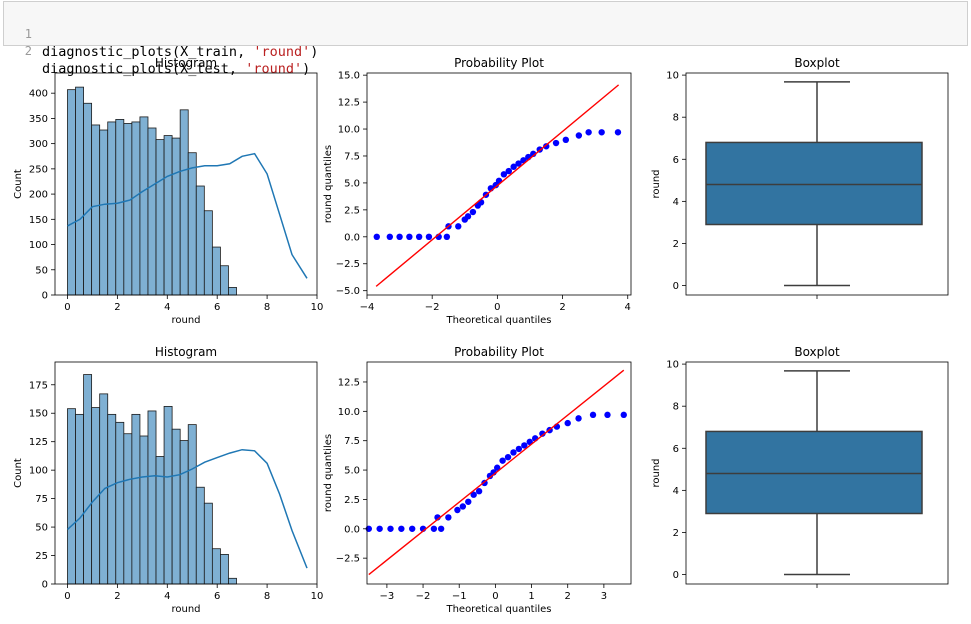 The width and height of the screenshot is (971, 624). I want to click on code-call: diagnostic_plots(X_train,, so click(148, 52).